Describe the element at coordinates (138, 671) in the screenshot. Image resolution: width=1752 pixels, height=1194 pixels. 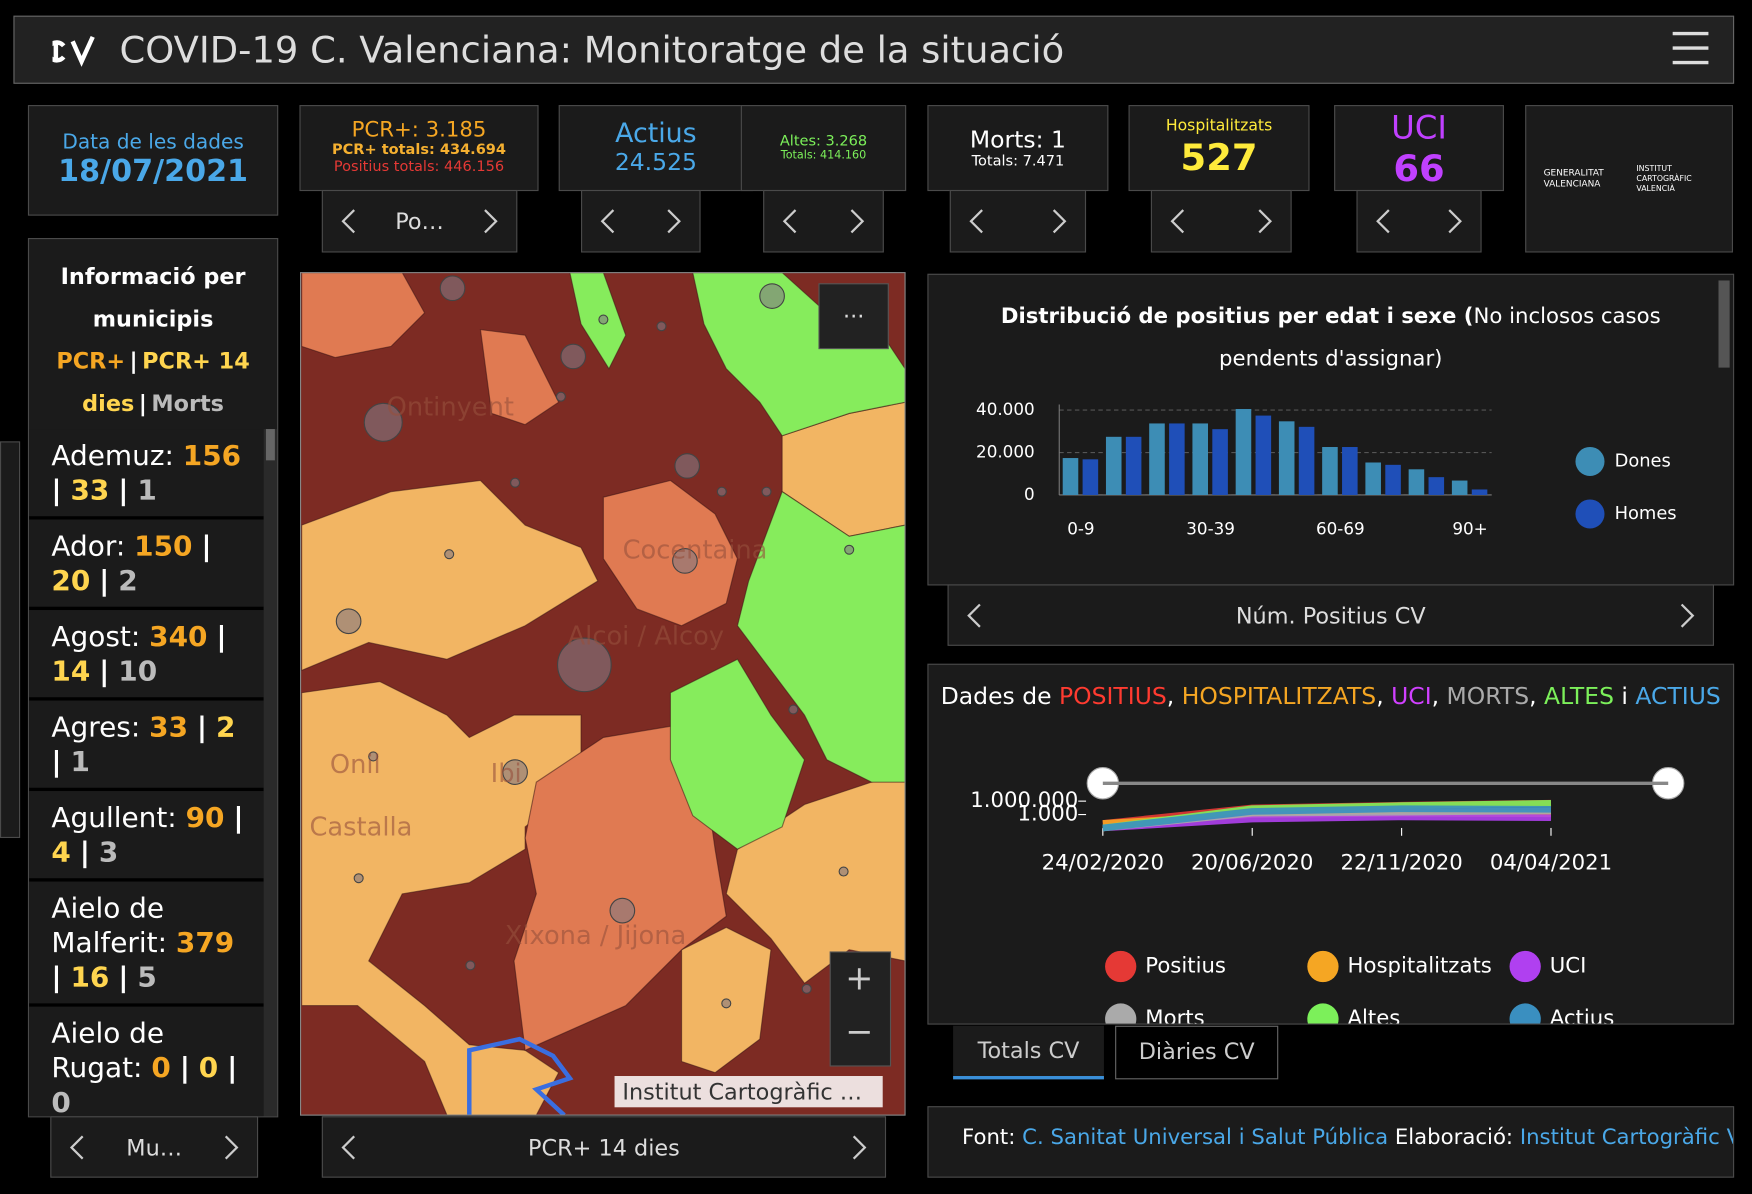
I see `morts: 10` at that location.